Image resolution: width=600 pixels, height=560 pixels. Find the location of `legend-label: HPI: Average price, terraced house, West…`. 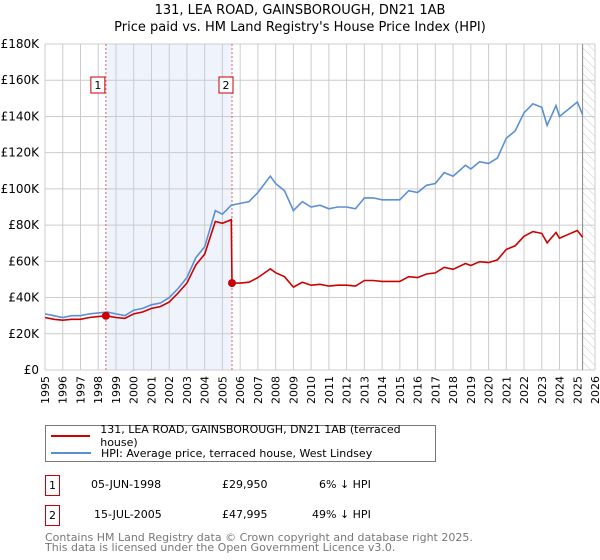

legend-label: HPI: Average price, terraced house, West… is located at coordinates (237, 453).